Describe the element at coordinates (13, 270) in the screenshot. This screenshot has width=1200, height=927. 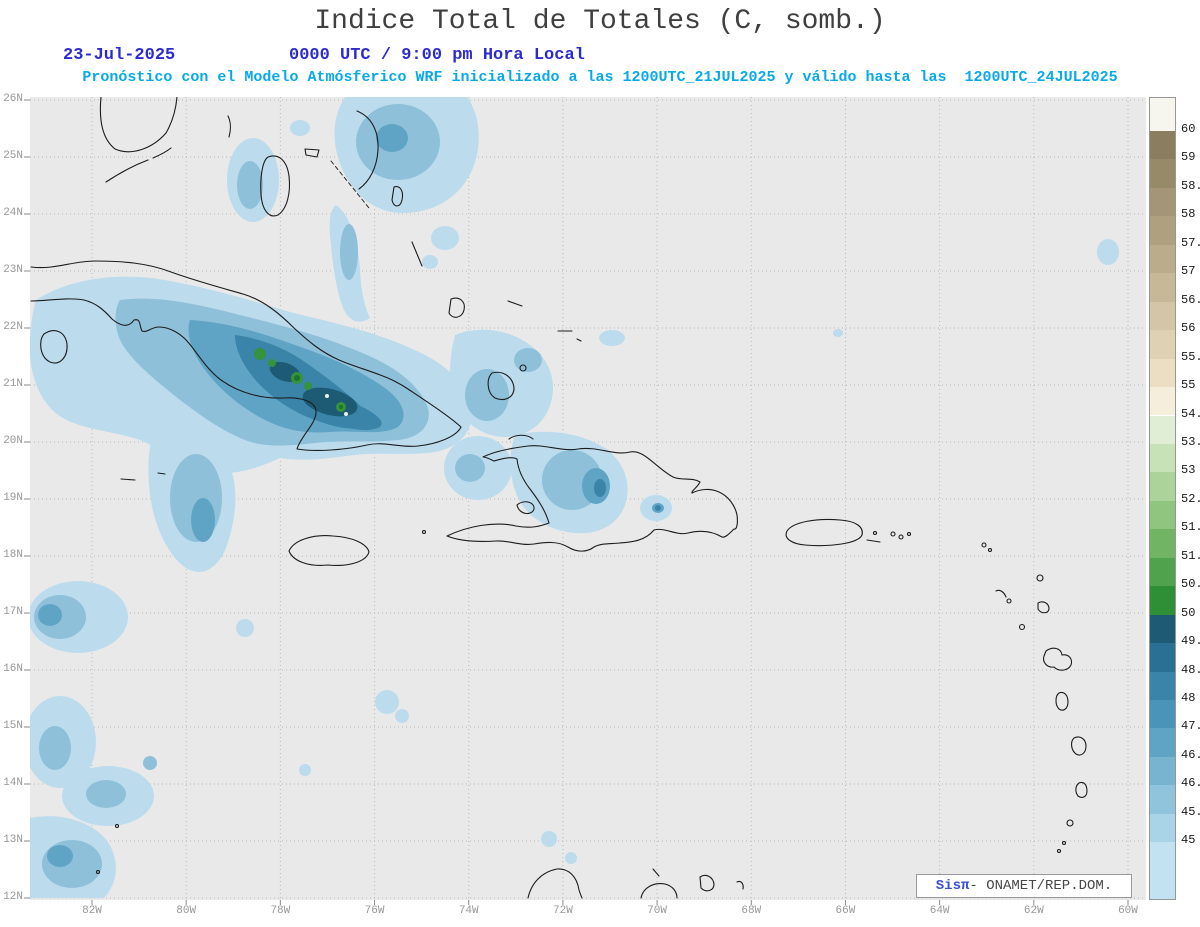
I see `lat-label: 23N` at that location.